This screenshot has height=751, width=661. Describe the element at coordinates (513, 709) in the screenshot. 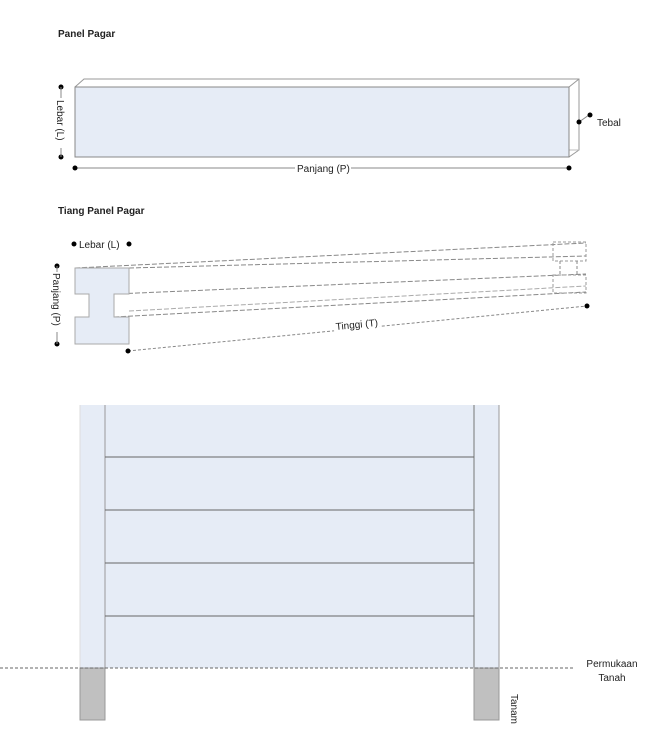

I see `buried-label: Tanam` at that location.